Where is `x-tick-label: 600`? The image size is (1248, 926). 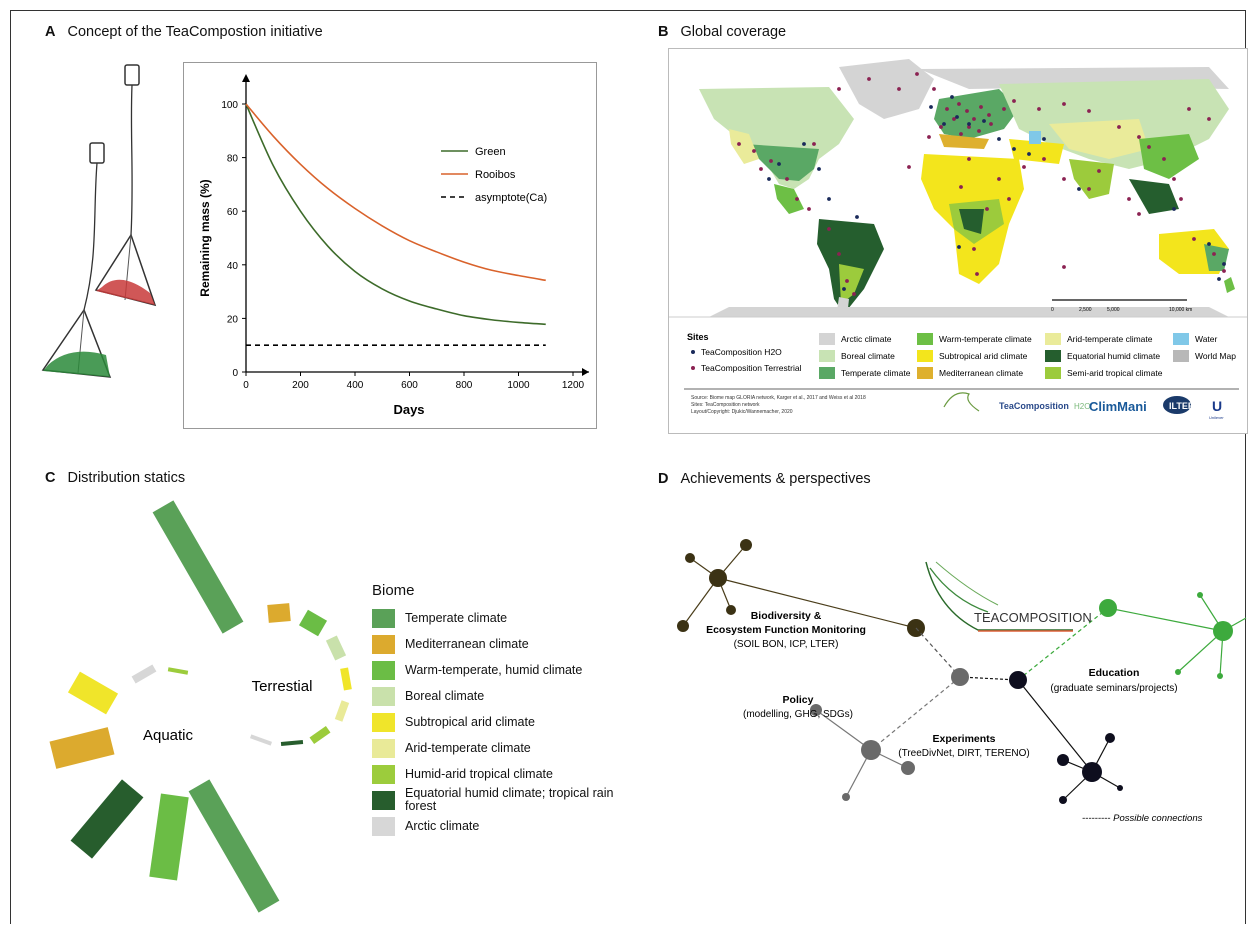 x-tick-label: 600 is located at coordinates (409, 385).